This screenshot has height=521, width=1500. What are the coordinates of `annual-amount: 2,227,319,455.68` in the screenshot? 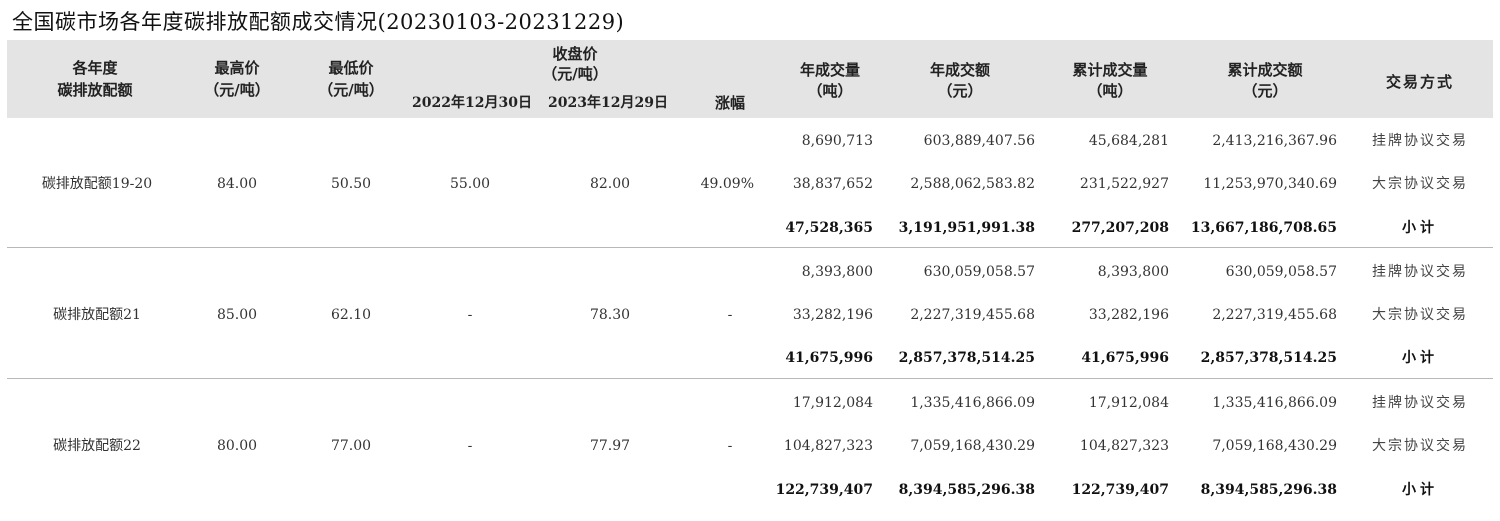 It's located at (972, 315).